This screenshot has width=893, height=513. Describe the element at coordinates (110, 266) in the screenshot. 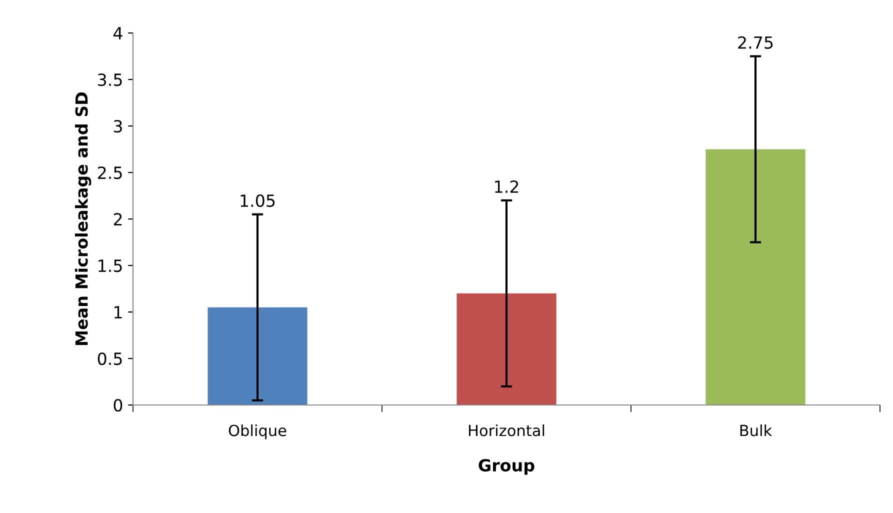

I see `y-tick-label: 1.5` at that location.